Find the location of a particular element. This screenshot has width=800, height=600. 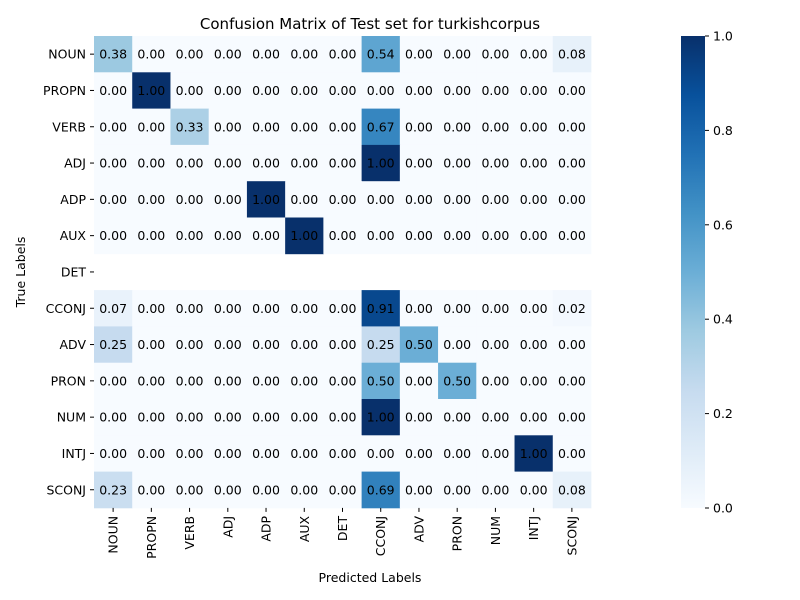

y-tick-label: CCONJ is located at coordinates (66, 308).